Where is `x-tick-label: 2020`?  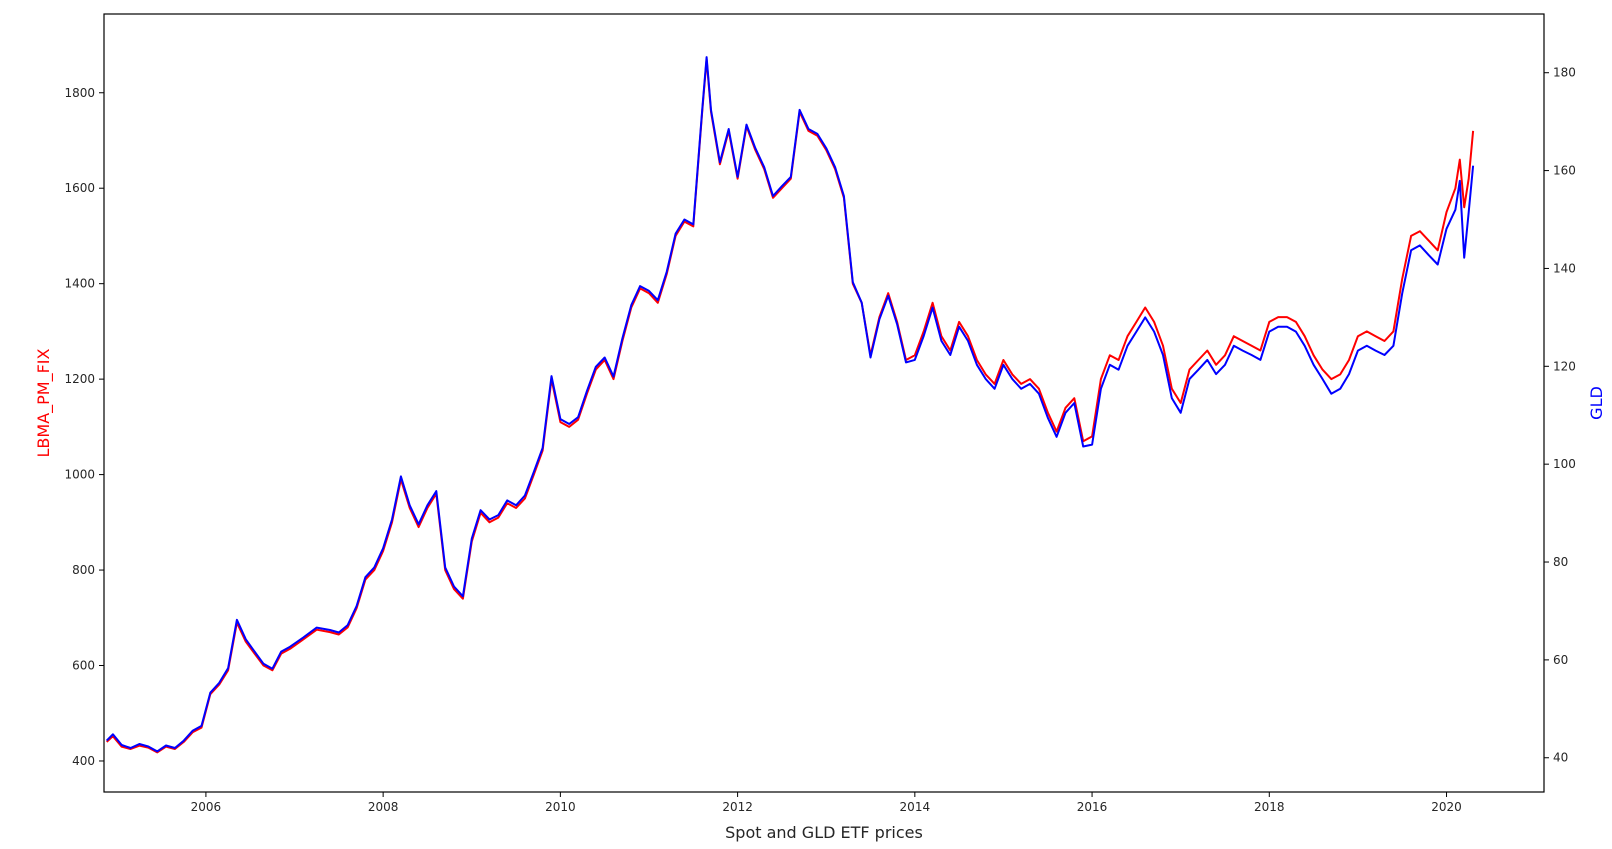
x-tick-label: 2020 is located at coordinates (1446, 807).